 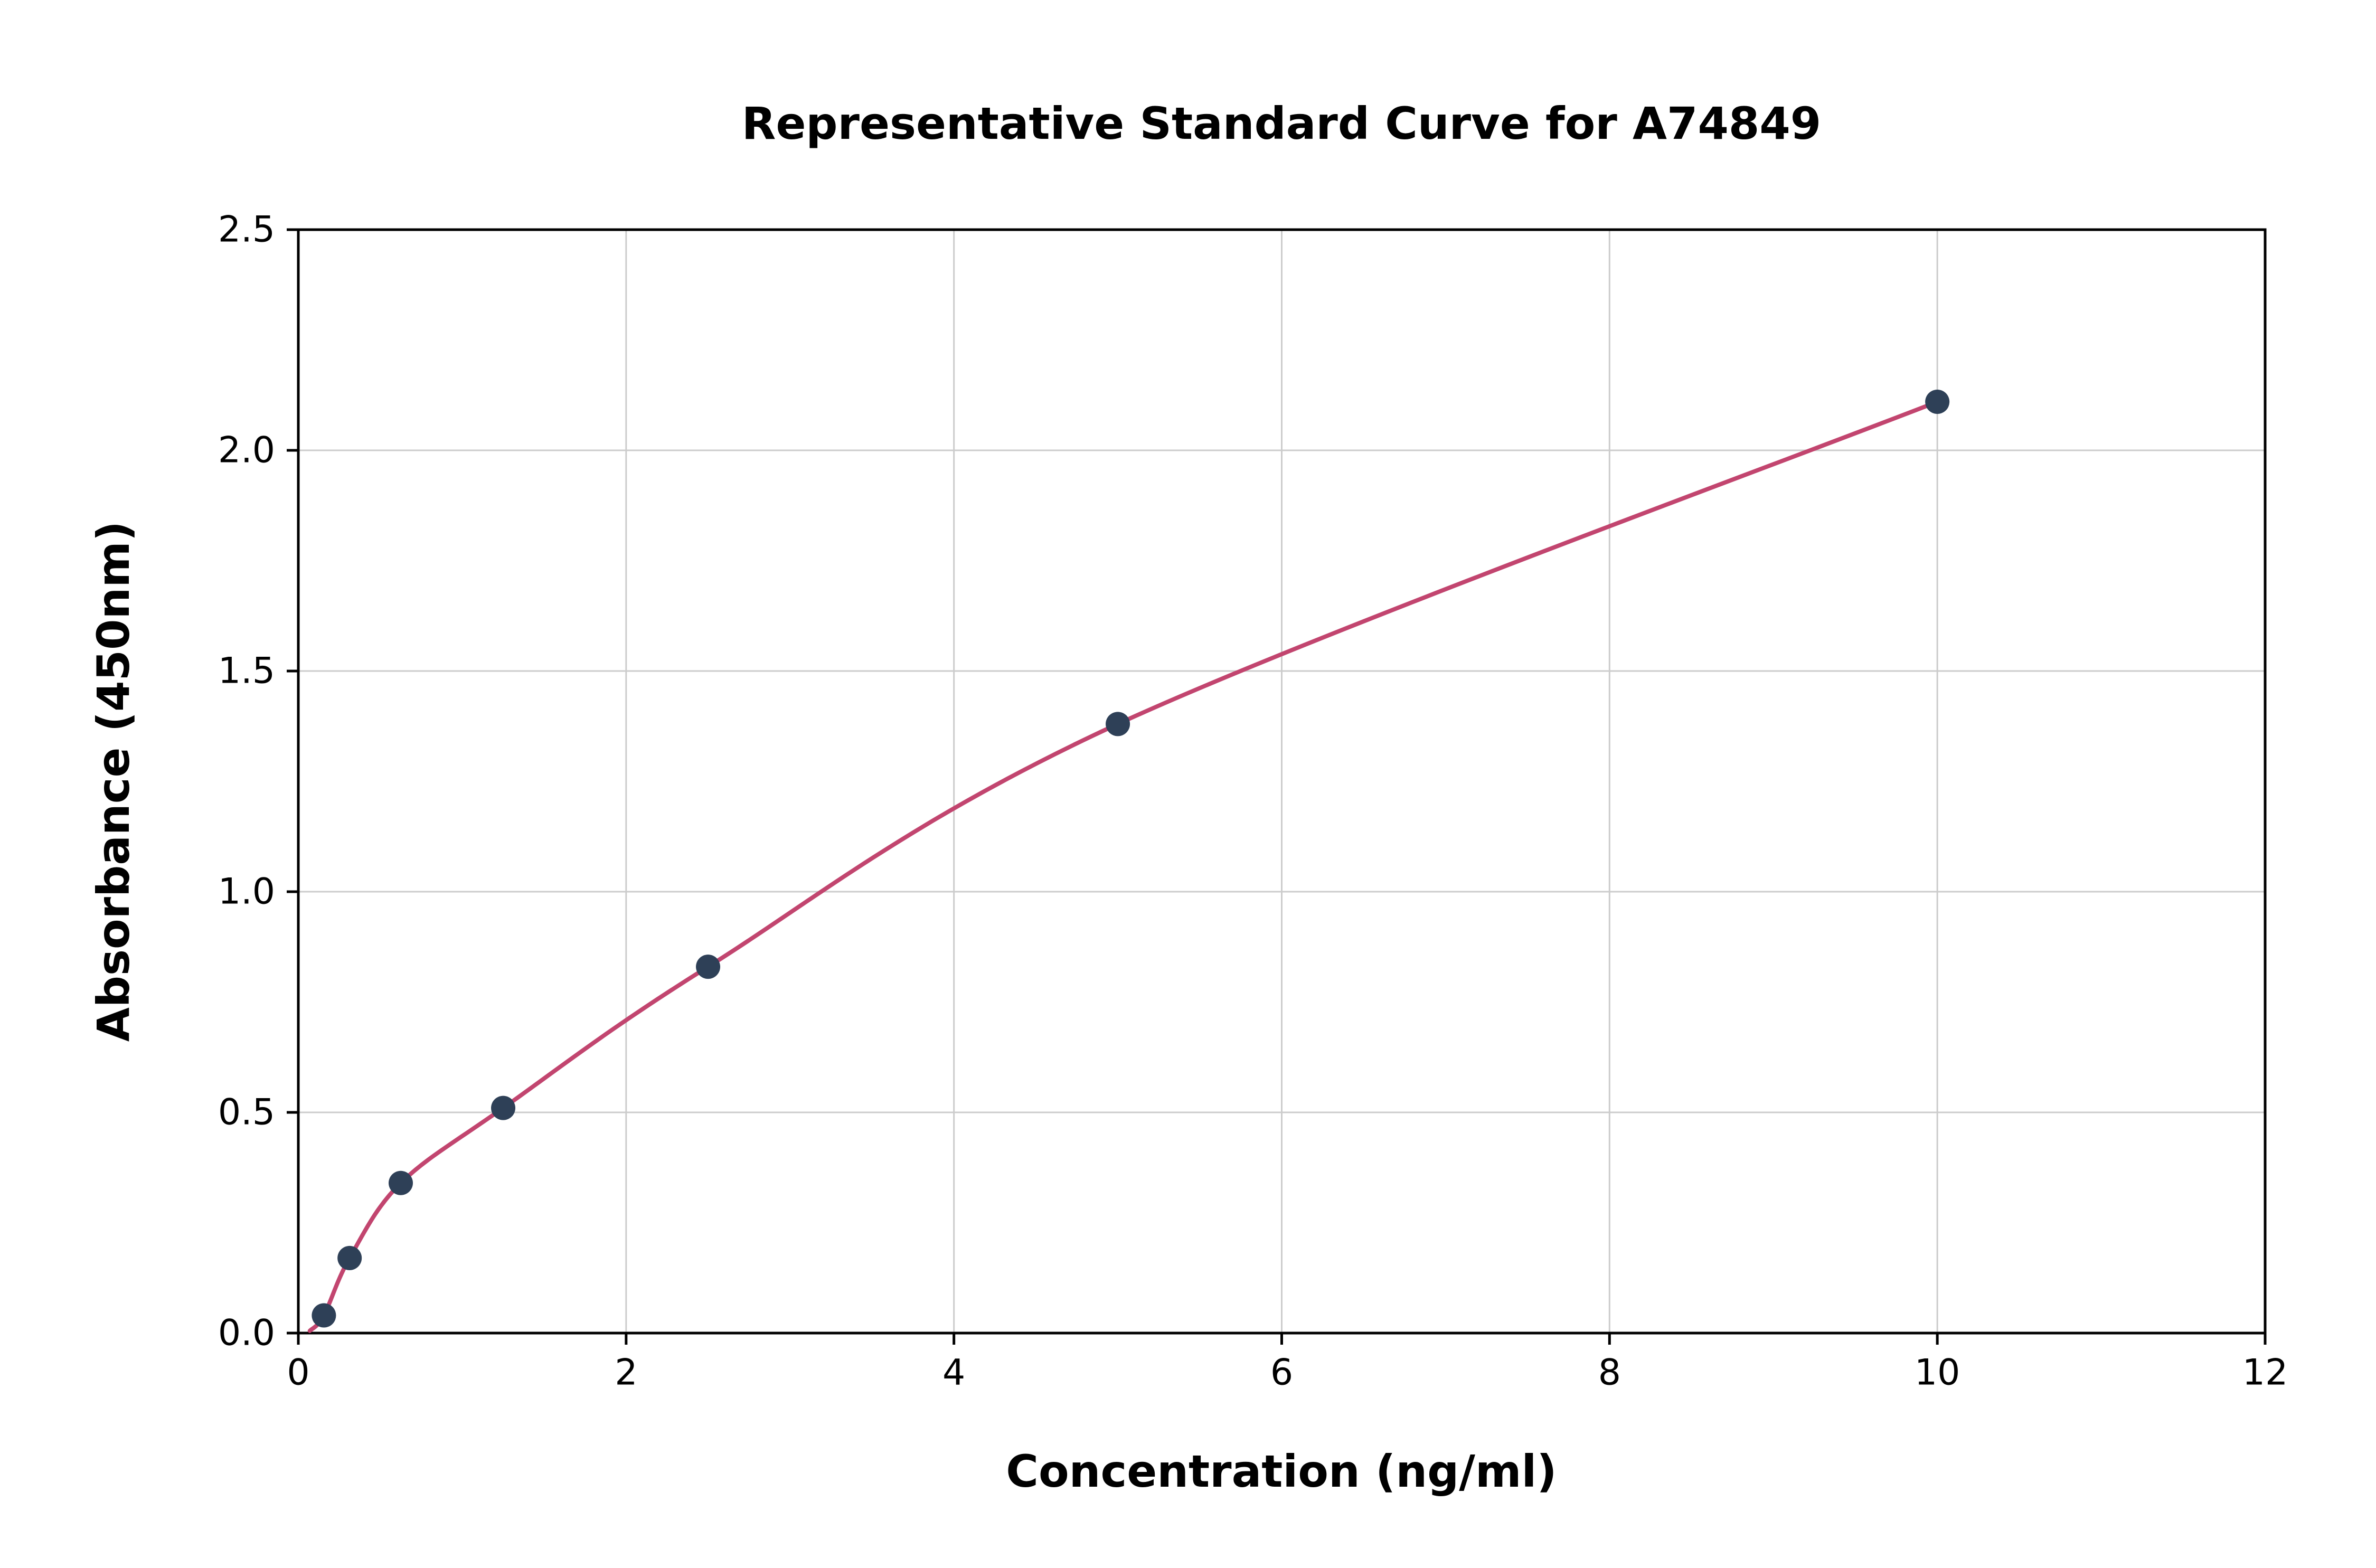 I want to click on svg-text: 1.0, so click(x=247, y=892).